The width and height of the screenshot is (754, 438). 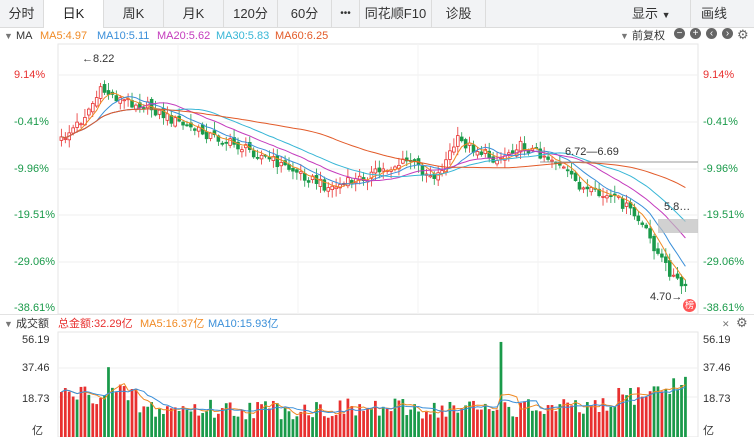 What do you see at coordinates (172, 324) in the screenshot?
I see `volume-ma5: MA5:16.37亿` at bounding box center [172, 324].